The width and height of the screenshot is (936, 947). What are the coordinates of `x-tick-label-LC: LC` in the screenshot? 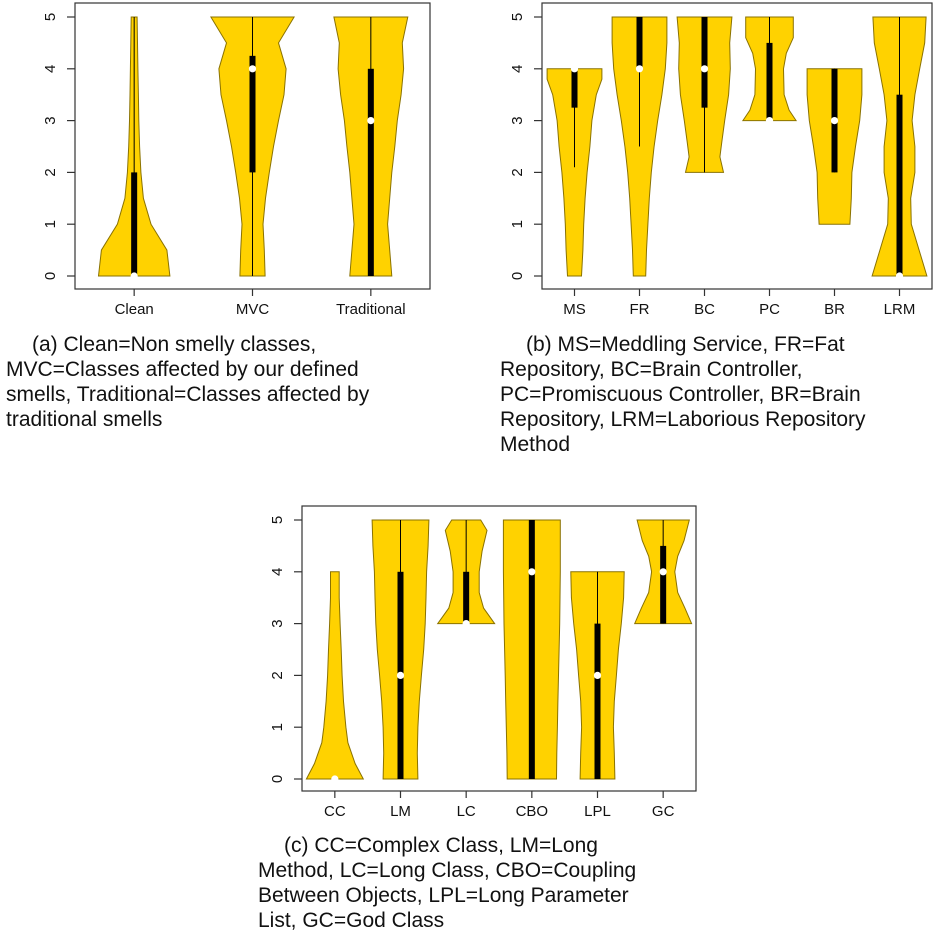 It's located at (466, 811).